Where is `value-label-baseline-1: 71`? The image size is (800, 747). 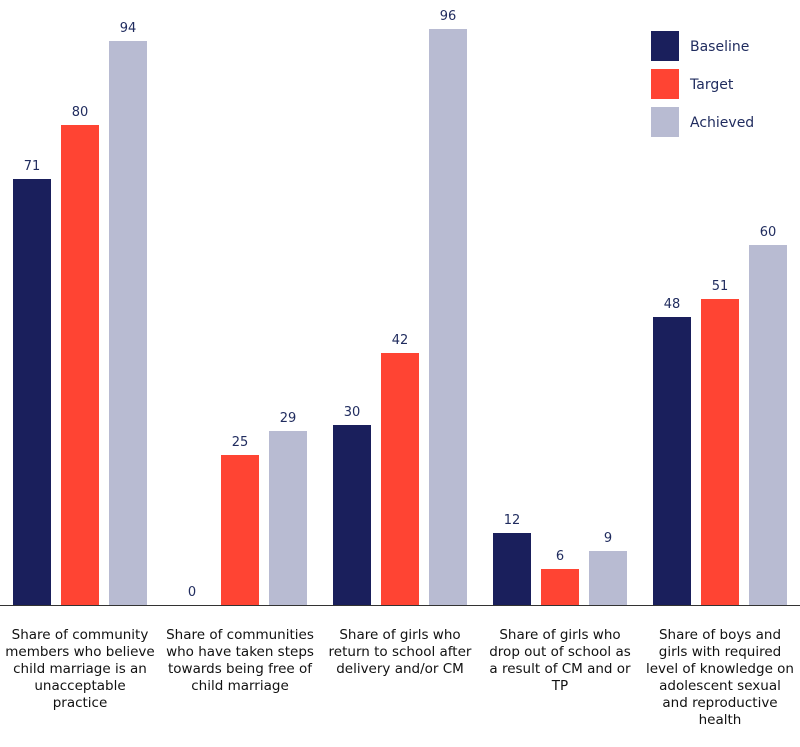 value-label-baseline-1: 71 is located at coordinates (32, 166).